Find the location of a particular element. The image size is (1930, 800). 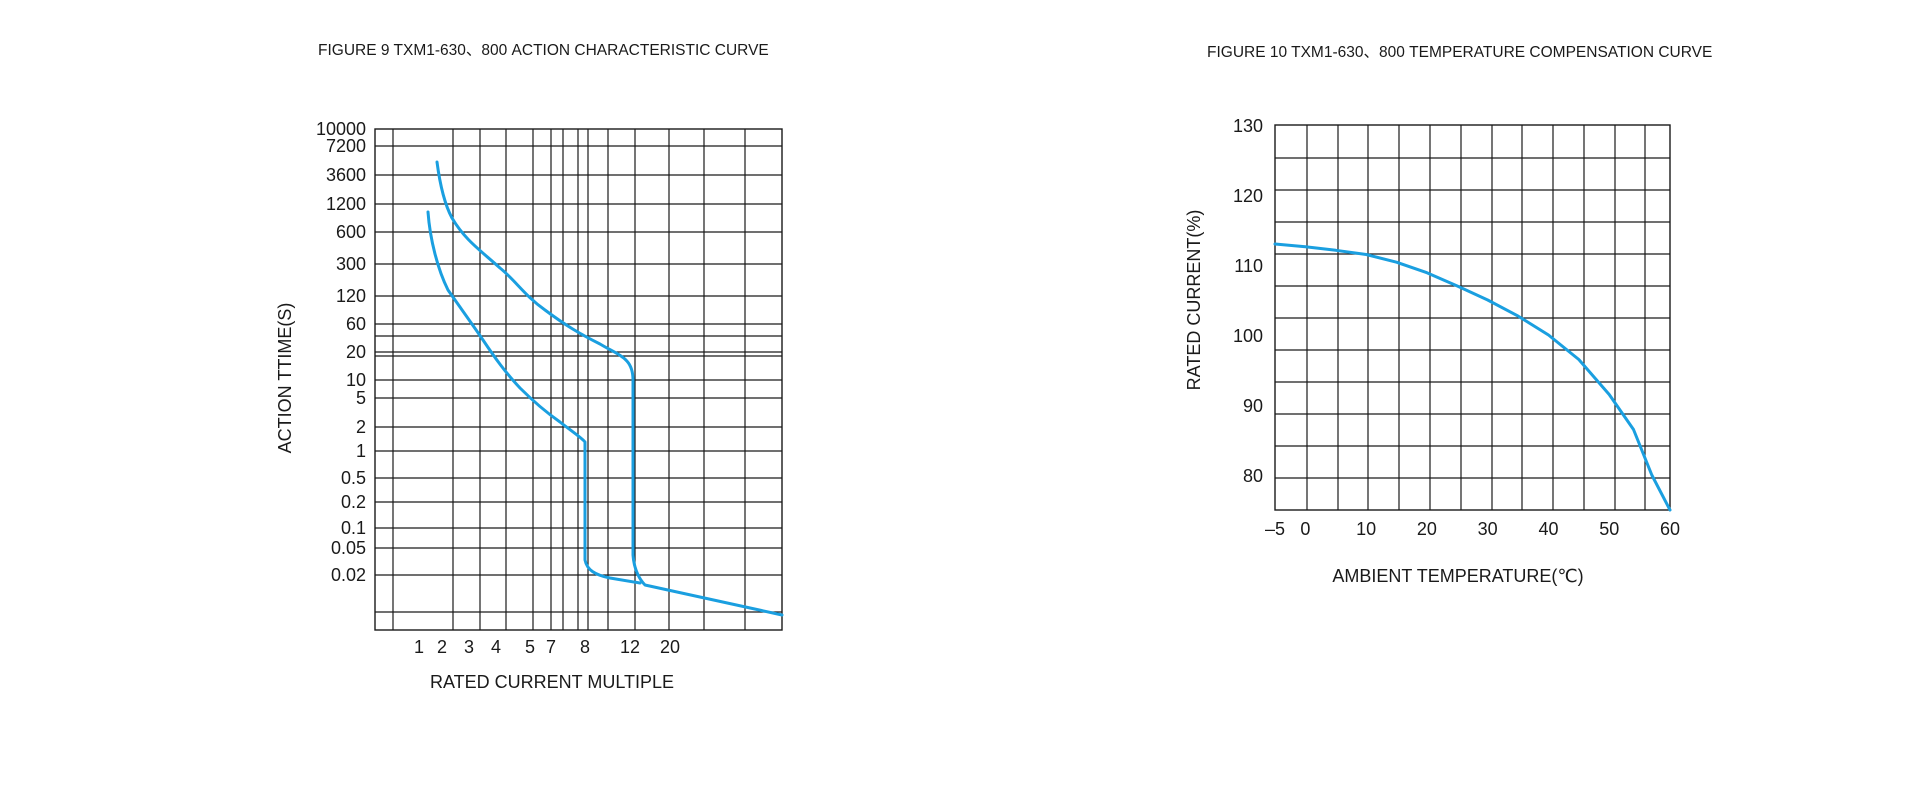

fig9-y-tick-label: 20 is located at coordinates (356, 352).